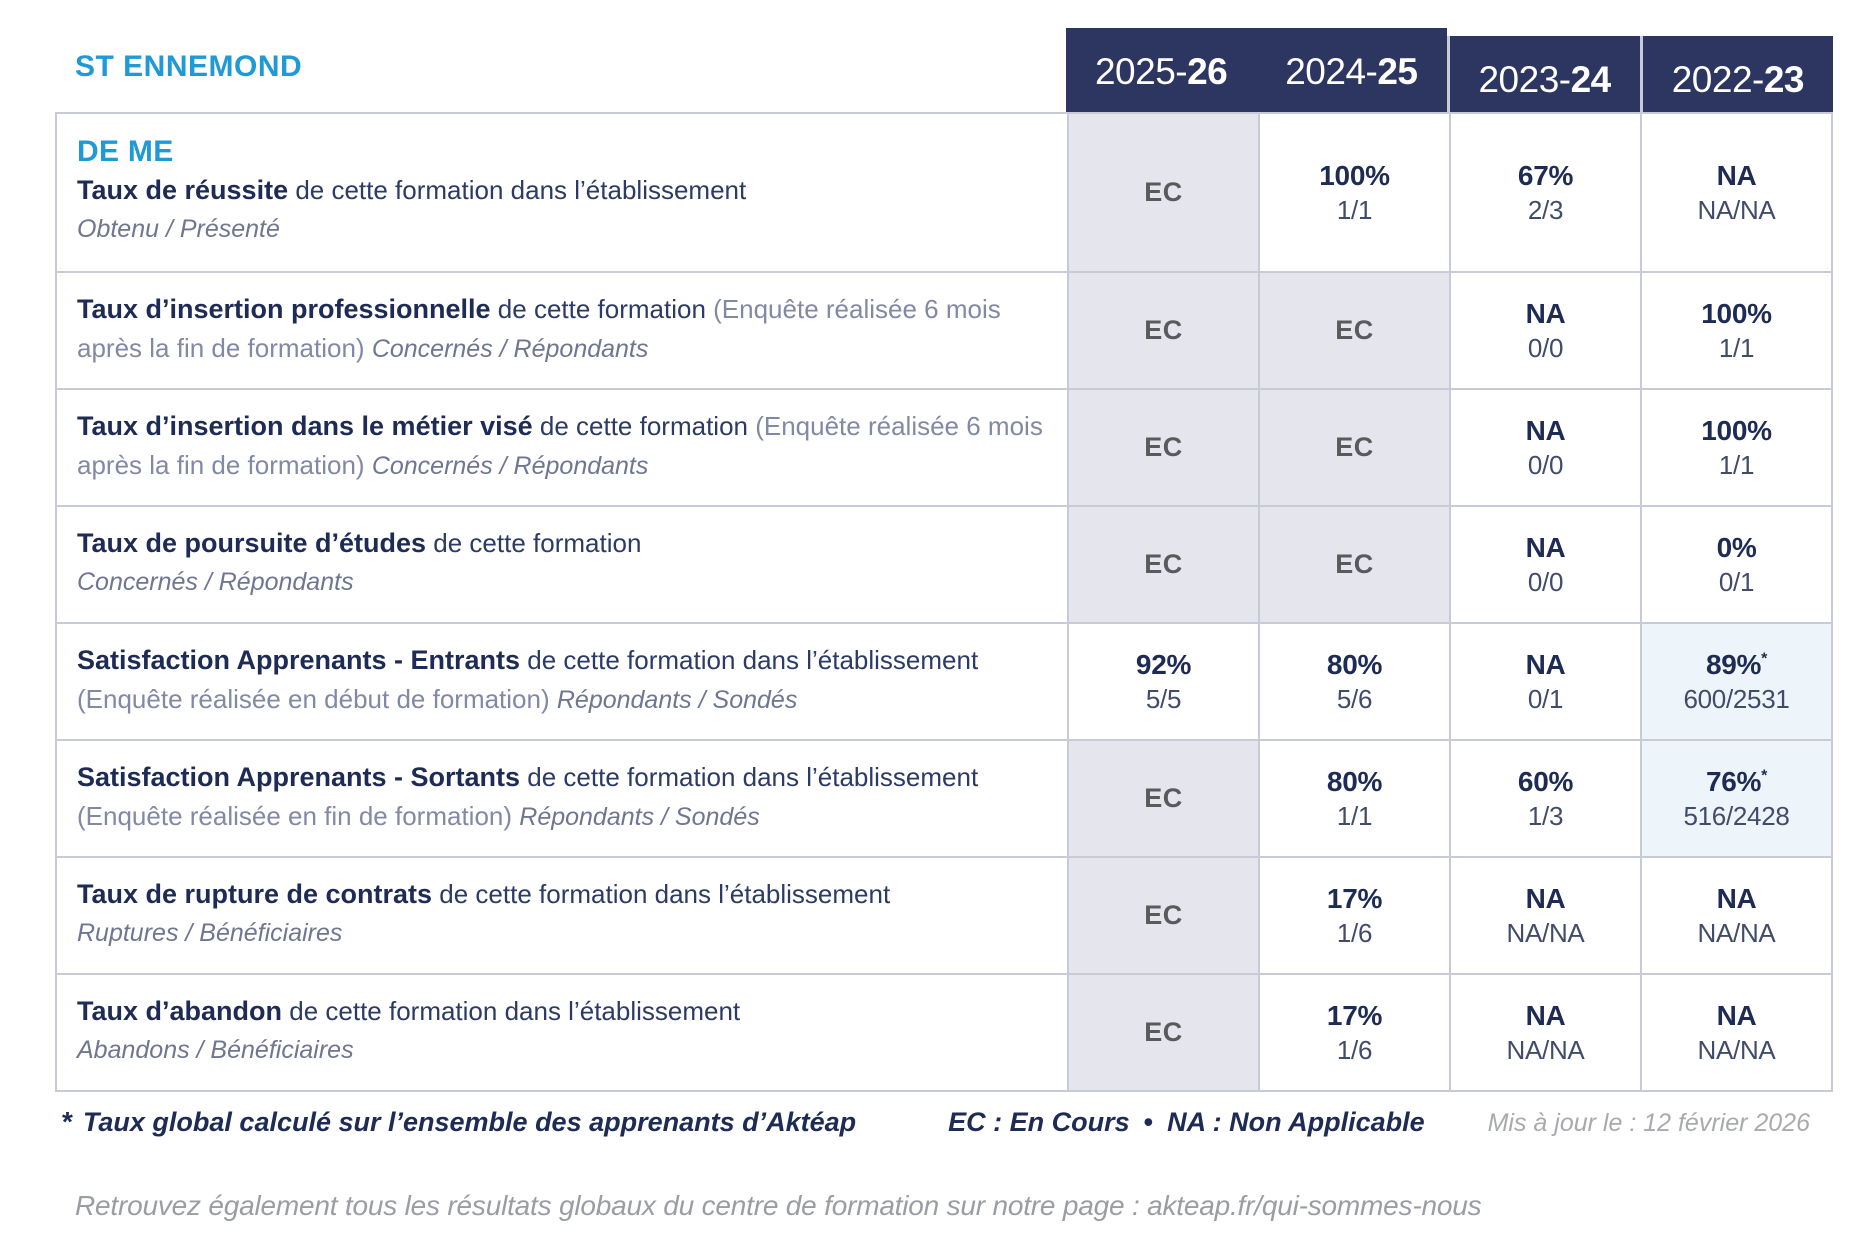  What do you see at coordinates (125, 151) in the screenshot?
I see `program-title: DE ME` at bounding box center [125, 151].